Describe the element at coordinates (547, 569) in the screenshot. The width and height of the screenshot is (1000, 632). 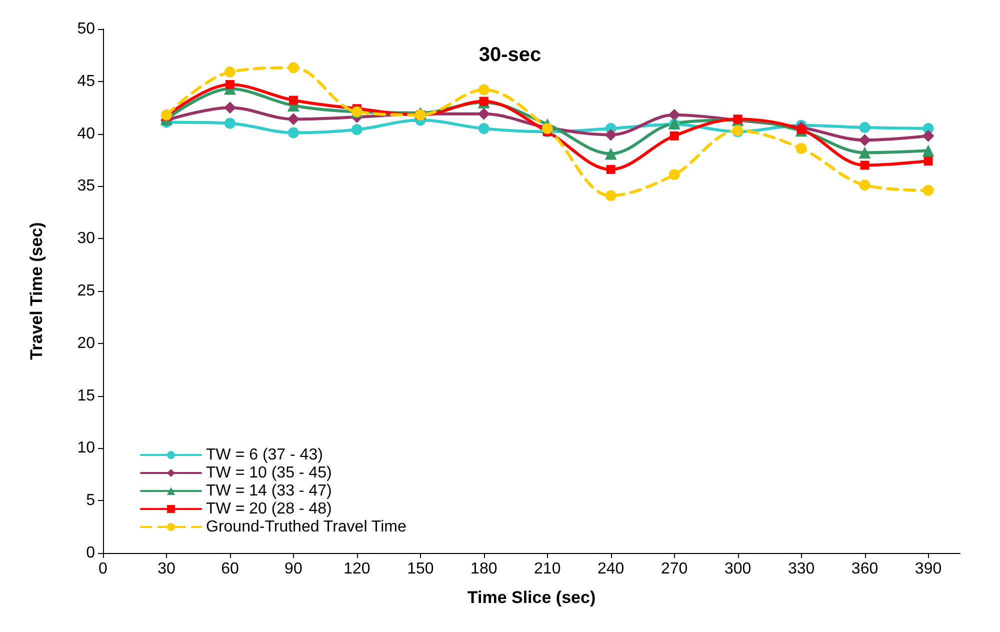
I see `x-tick-label: 210` at that location.